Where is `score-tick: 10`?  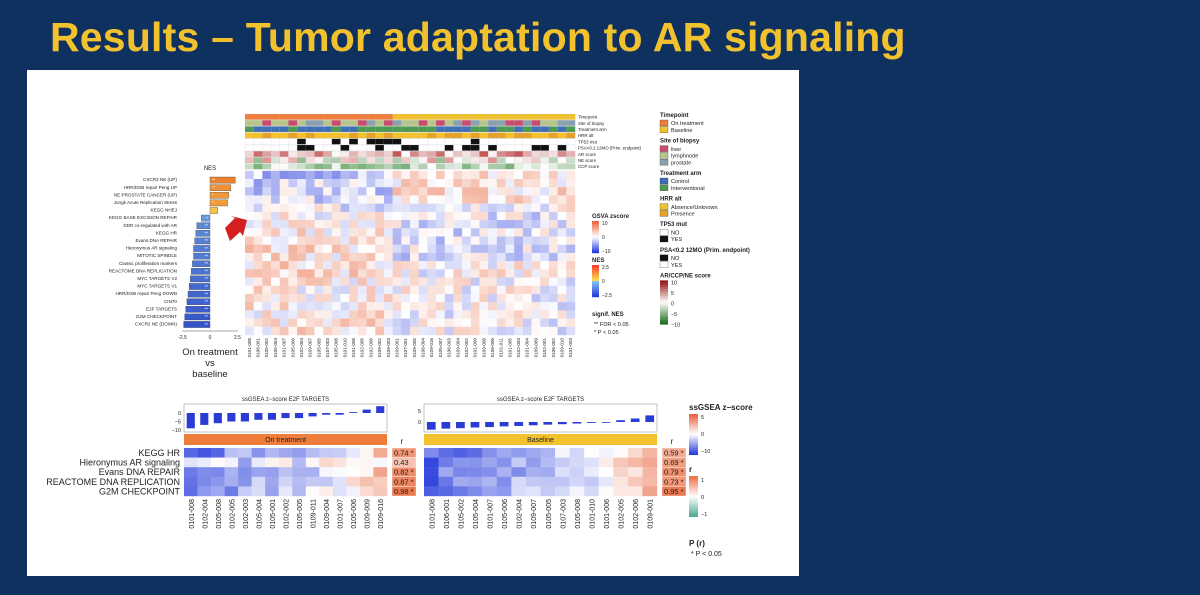
score-tick: 10 is located at coordinates (674, 283).